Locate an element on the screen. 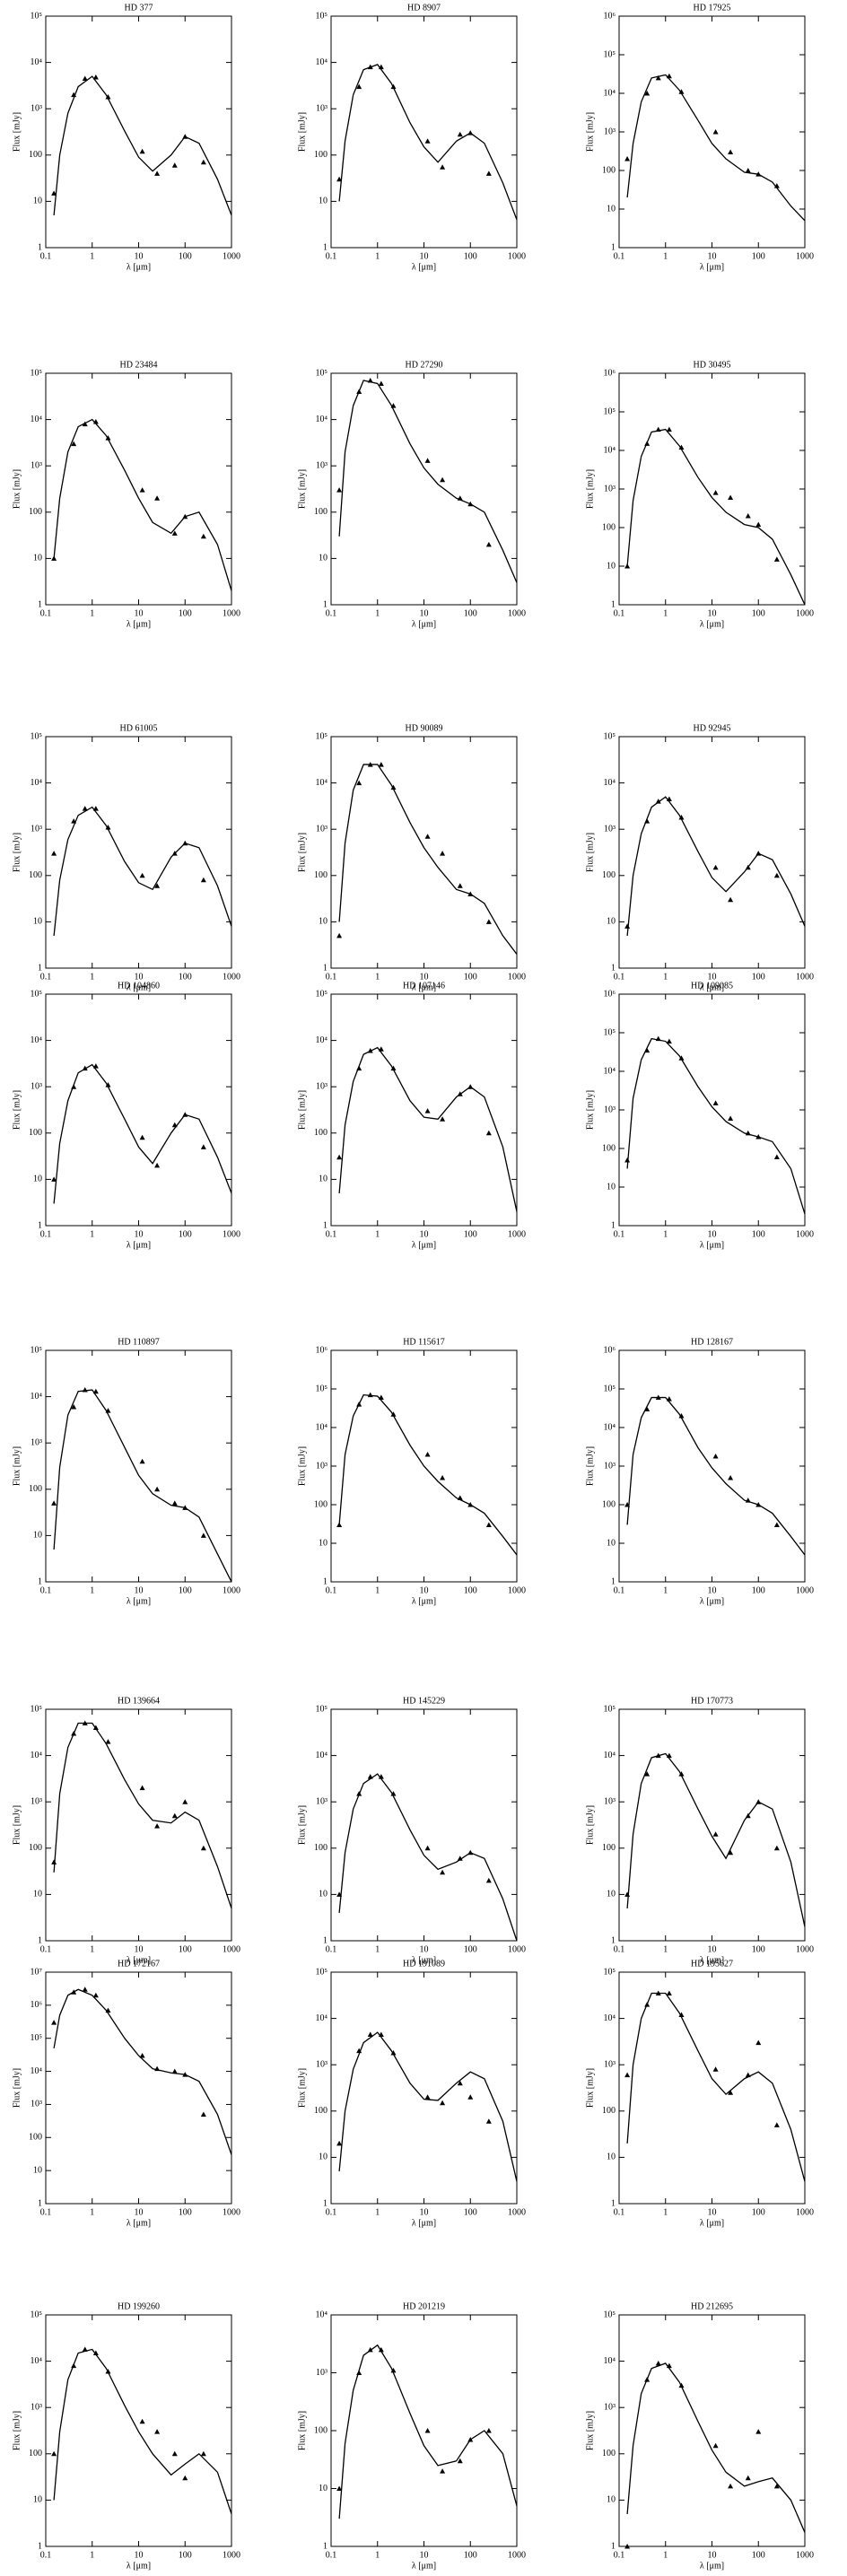 This screenshot has width=847, height=2576. y-tick-label: 10 is located at coordinates (323, 1543).